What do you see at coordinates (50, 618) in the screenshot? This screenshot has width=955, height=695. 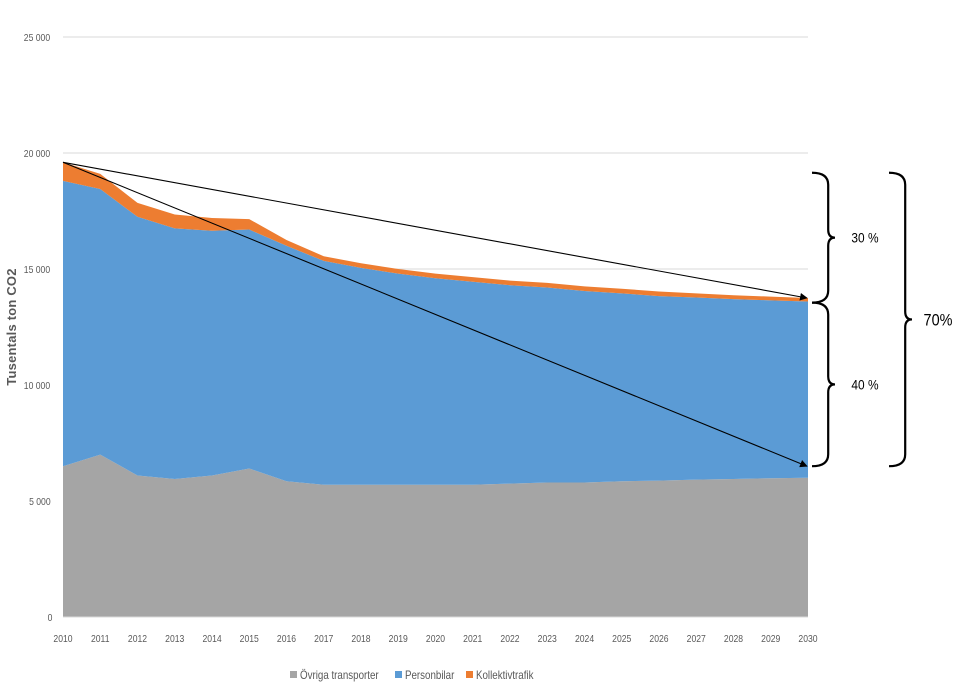 I see `y-tick-label: 0` at bounding box center [50, 618].